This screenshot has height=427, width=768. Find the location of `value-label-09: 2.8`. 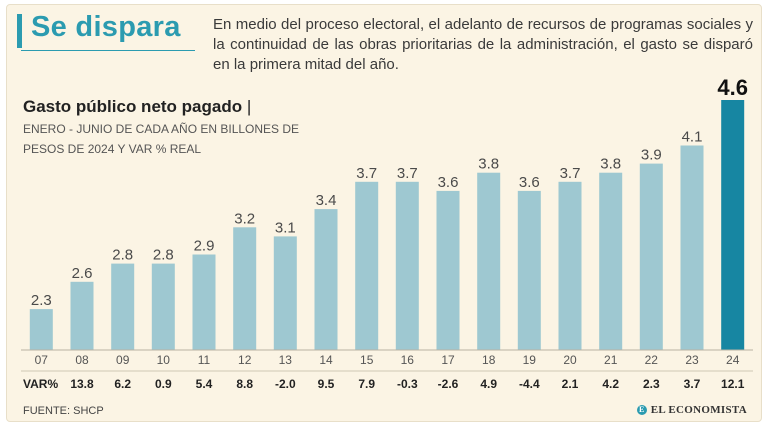

value-label-09: 2.8 is located at coordinates (122, 255).